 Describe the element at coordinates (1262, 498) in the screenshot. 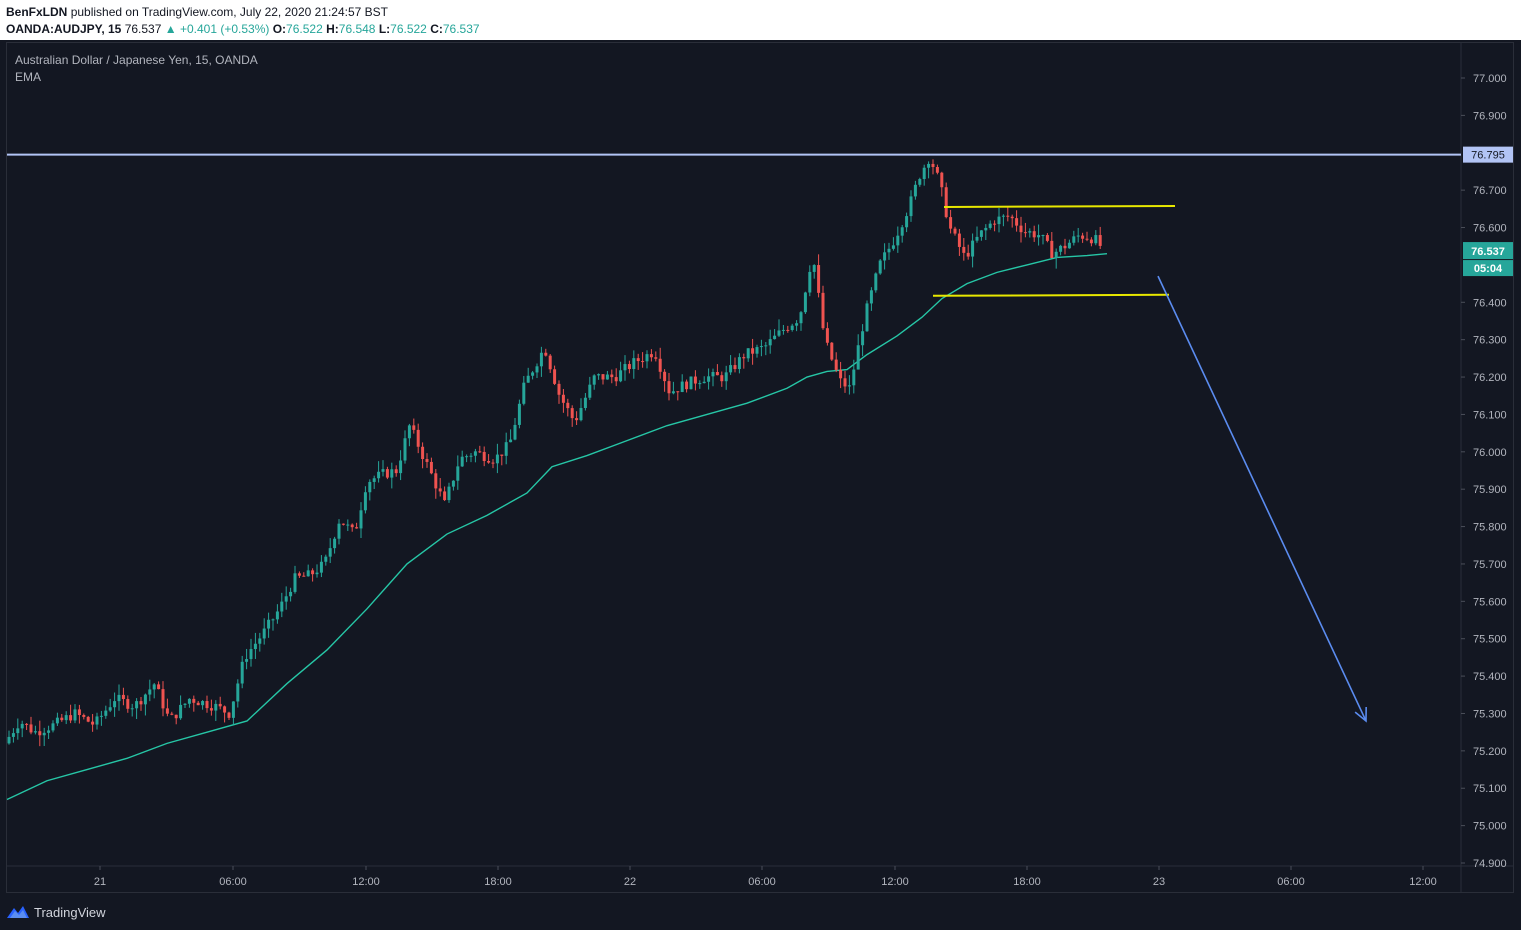

I see `projection-arrow` at that location.